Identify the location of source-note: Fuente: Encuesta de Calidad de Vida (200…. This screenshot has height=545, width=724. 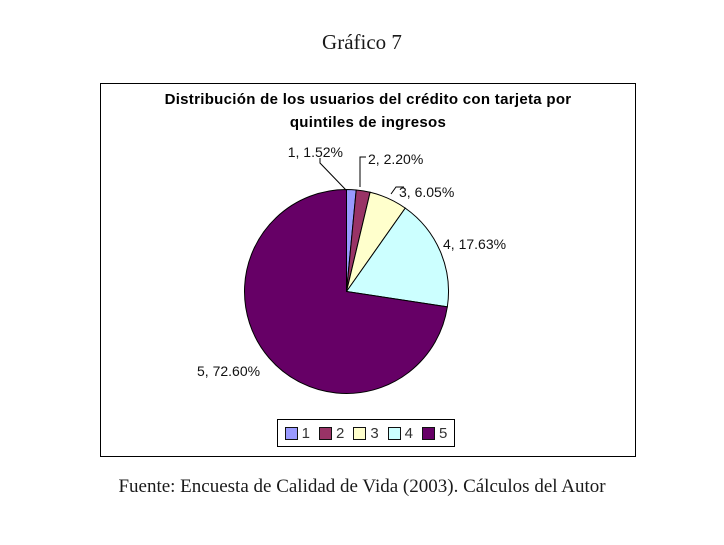
(362, 486).